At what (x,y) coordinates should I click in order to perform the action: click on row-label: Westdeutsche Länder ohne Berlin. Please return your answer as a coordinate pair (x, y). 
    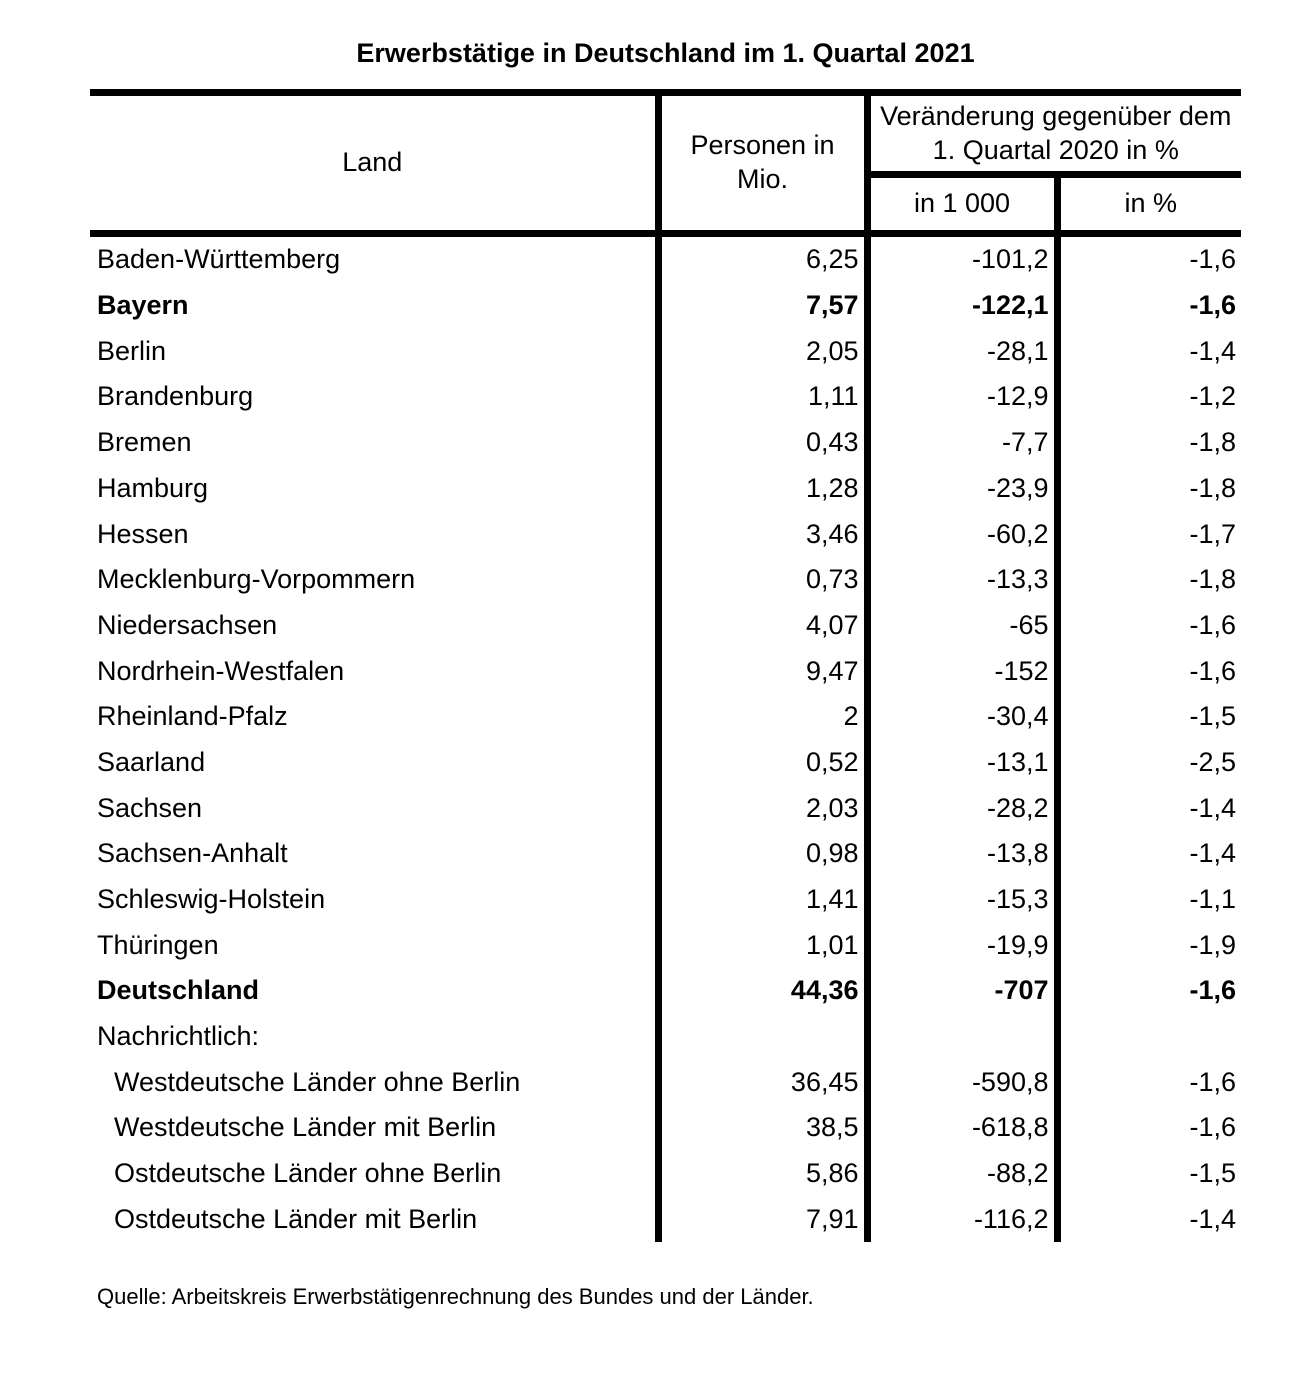
    Looking at the image, I should click on (376, 1082).